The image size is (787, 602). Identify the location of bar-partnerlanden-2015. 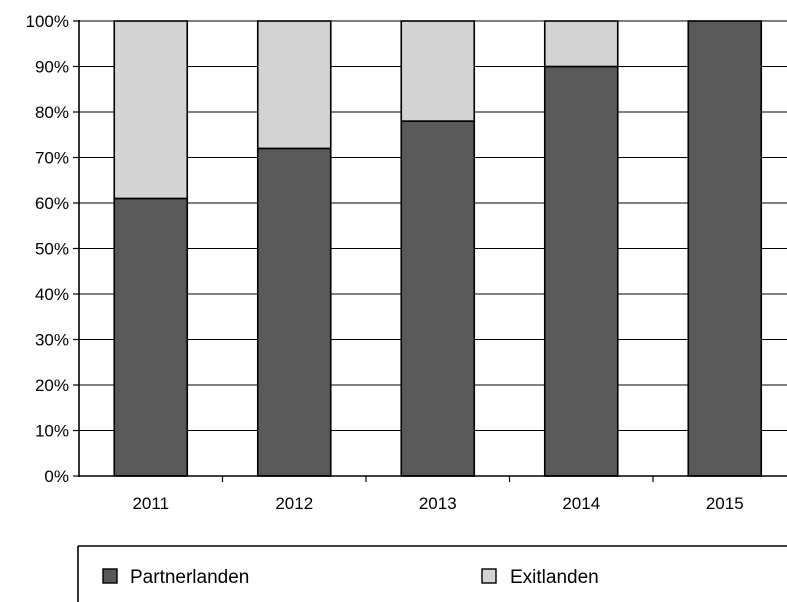
(725, 248).